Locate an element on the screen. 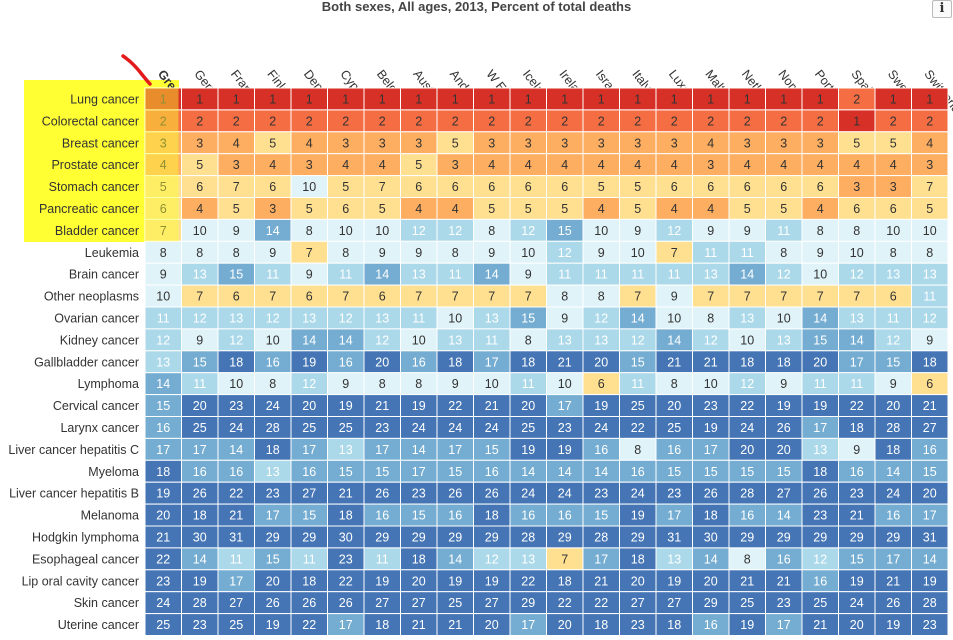 Image resolution: width=953 pixels, height=640 pixels. row-label: Prostate cancer is located at coordinates (95, 165).